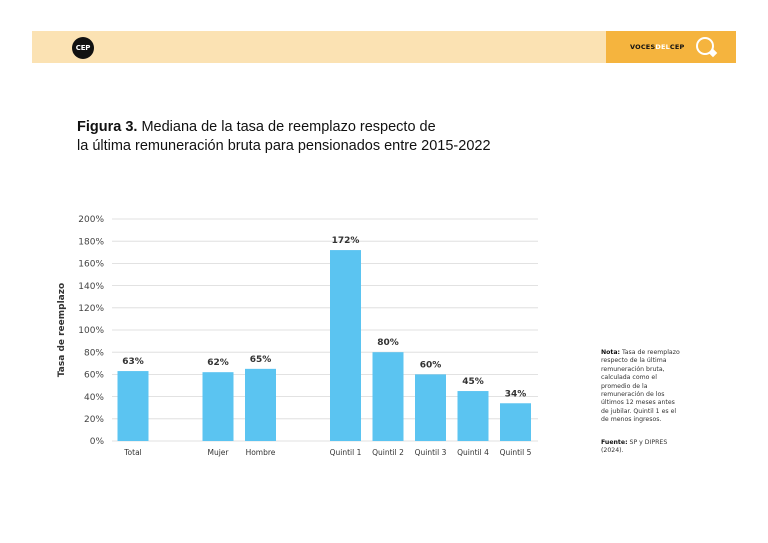  Describe the element at coordinates (388, 343) in the screenshot. I see `data-label: 80%` at that location.